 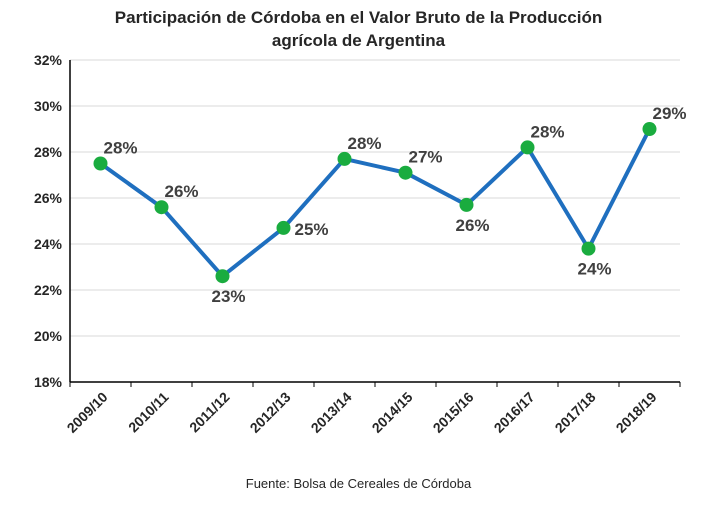 What do you see at coordinates (594, 269) in the screenshot?
I see `data-label: 24%` at bounding box center [594, 269].